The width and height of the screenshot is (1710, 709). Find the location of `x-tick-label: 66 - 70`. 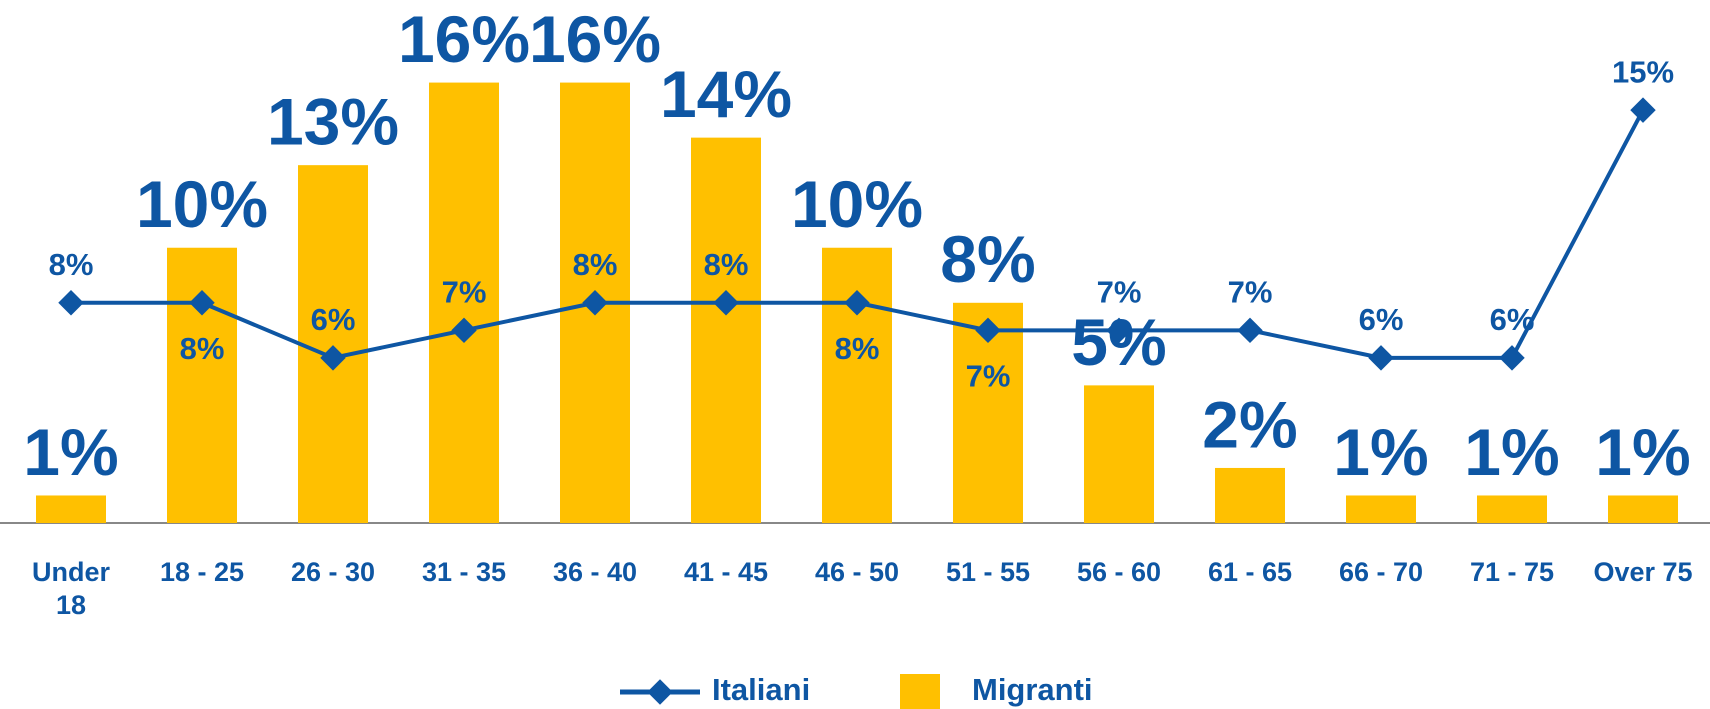

x-tick-label: 66 - 70 is located at coordinates (1381, 572).